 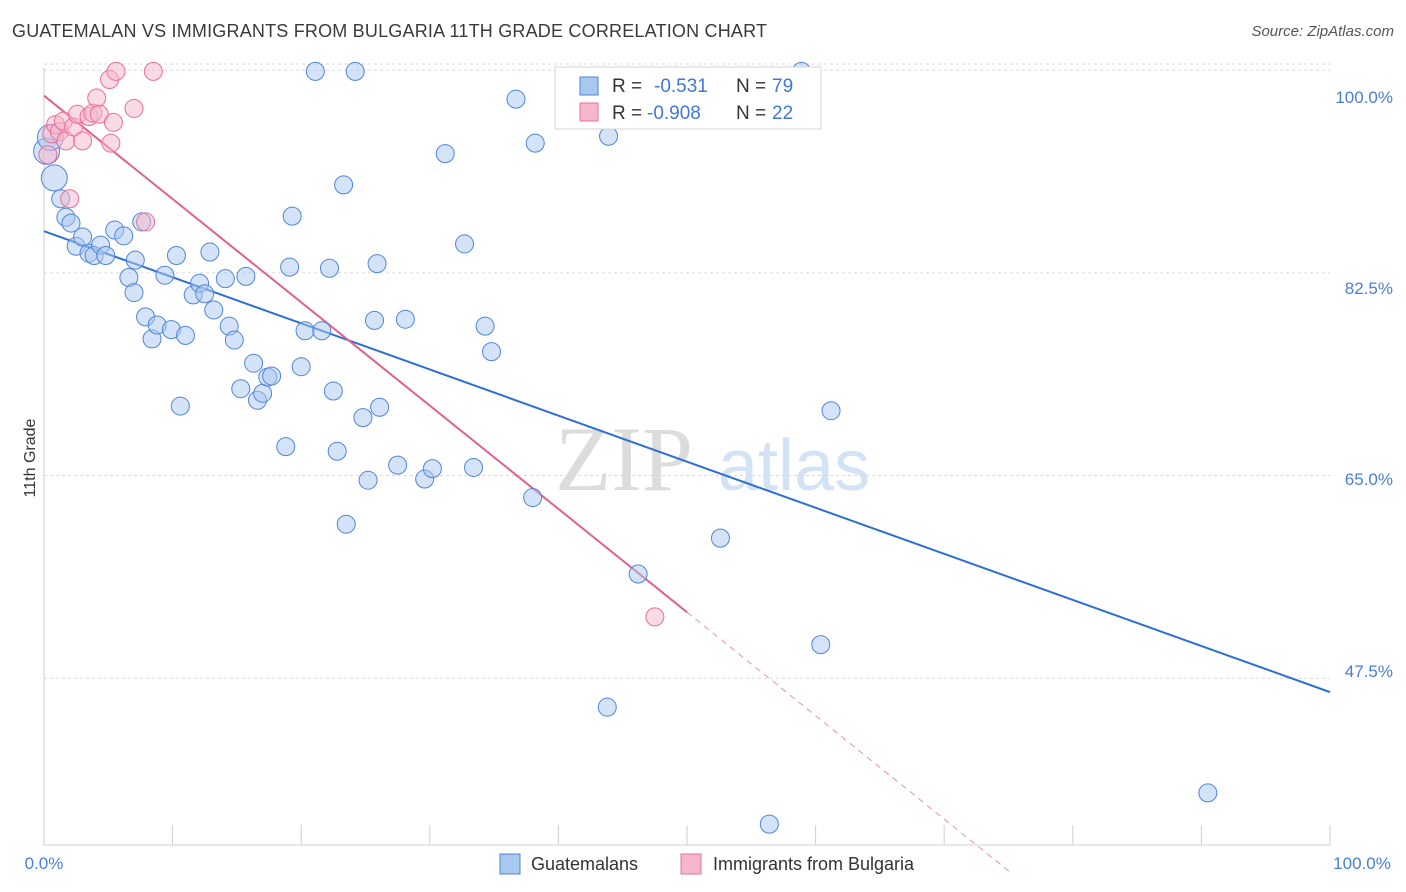 I want to click on y-tick-label: 47.5%, so click(x=1369, y=671).